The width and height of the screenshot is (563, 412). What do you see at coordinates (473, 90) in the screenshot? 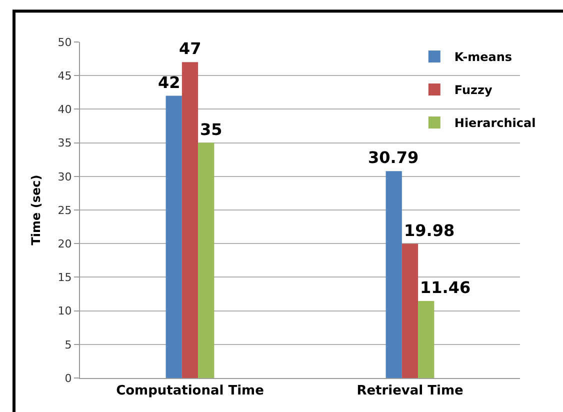
I see `legend-label: Fuzzy` at bounding box center [473, 90].